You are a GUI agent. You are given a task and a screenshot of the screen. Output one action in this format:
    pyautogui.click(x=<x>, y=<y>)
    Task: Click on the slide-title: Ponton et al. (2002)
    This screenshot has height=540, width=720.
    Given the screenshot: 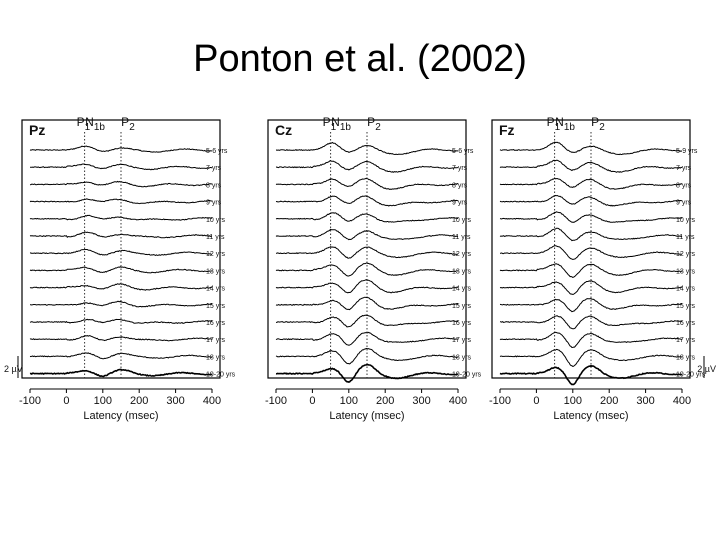 What is the action you would take?
    pyautogui.click(x=360, y=59)
    